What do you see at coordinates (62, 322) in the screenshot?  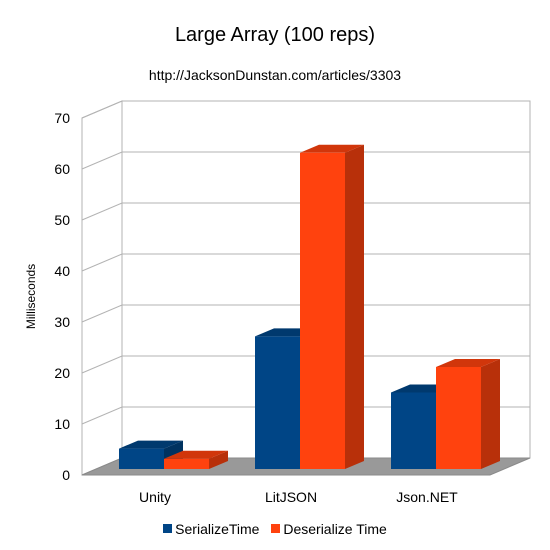 I see `y-tick-label: 30` at bounding box center [62, 322].